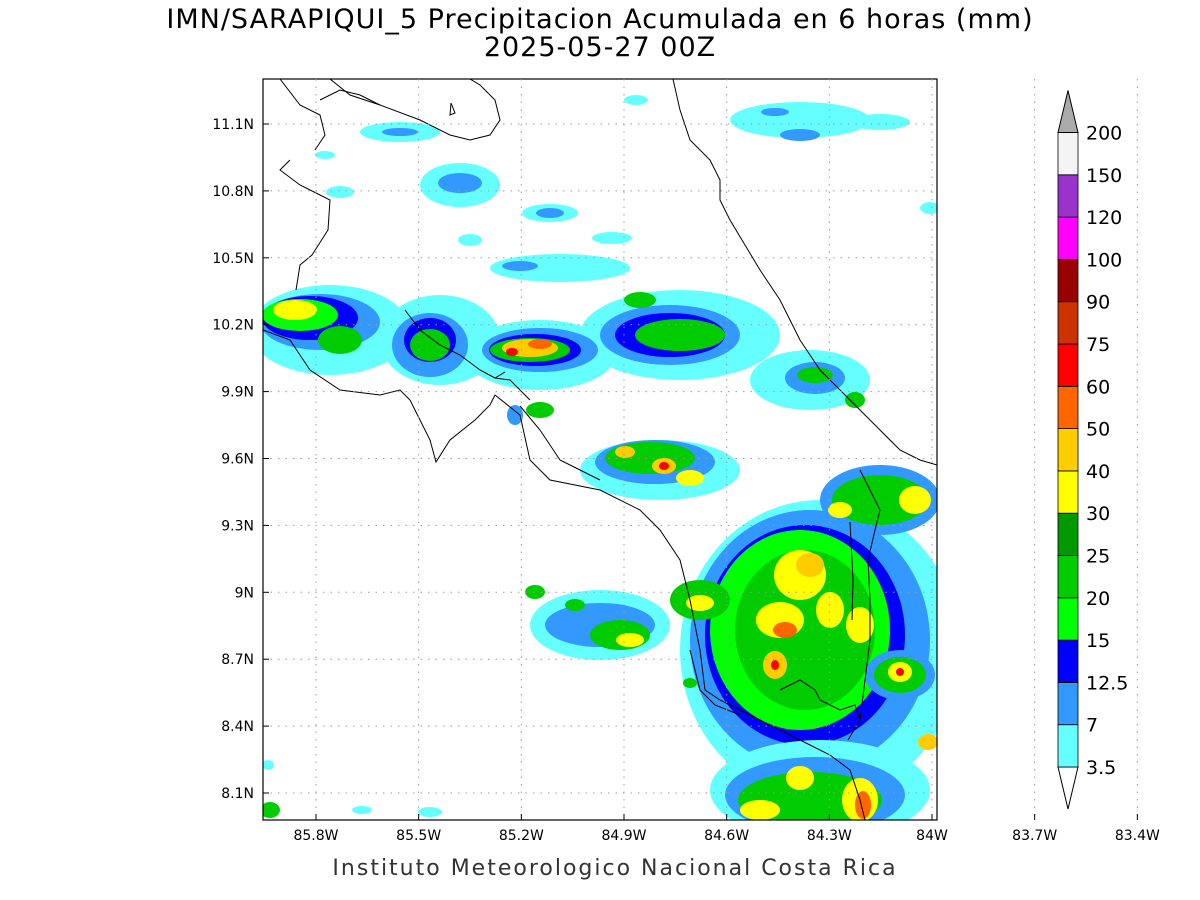  I want to click on legend-label: 50, so click(1098, 430).